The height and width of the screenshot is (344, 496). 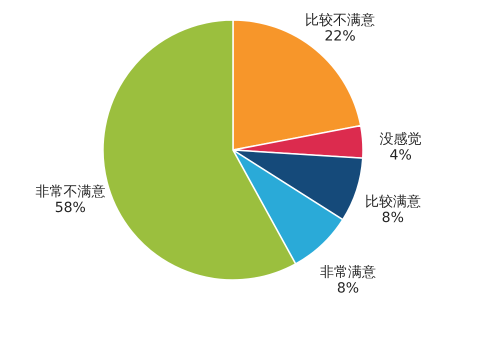 What do you see at coordinates (340, 36) in the screenshot?
I see `data-label: 22%` at bounding box center [340, 36].